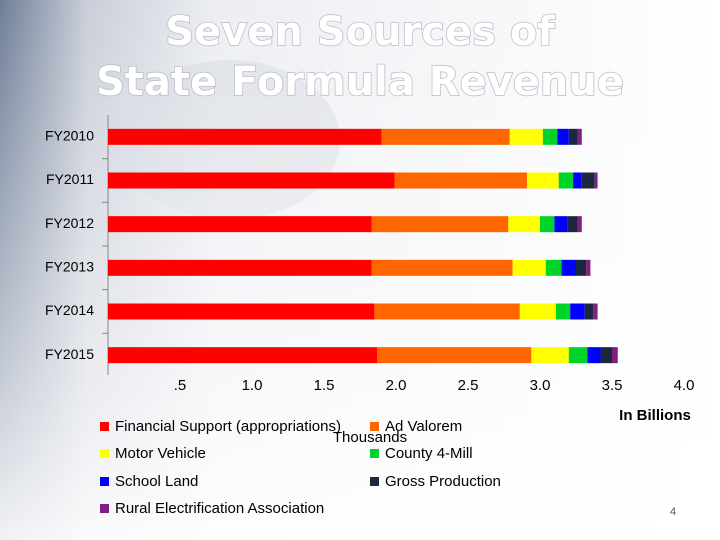 The image size is (720, 540). What do you see at coordinates (69, 223) in the screenshot?
I see `y-tick-label: FY2012` at bounding box center [69, 223].